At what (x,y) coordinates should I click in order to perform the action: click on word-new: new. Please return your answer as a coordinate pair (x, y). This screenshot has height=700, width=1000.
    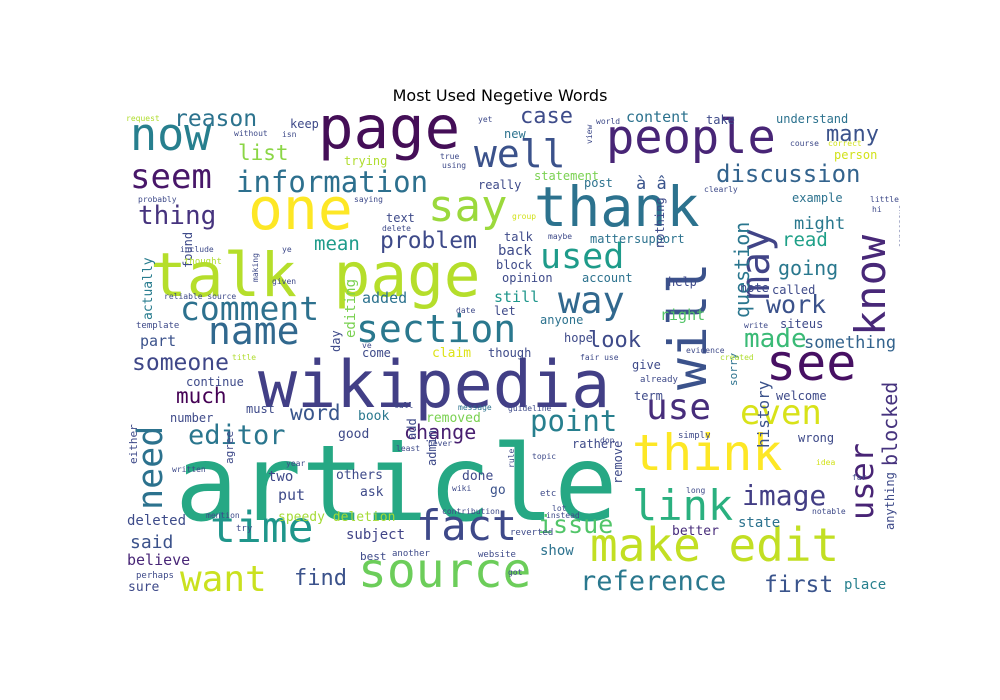
    Looking at the image, I should click on (515, 134).